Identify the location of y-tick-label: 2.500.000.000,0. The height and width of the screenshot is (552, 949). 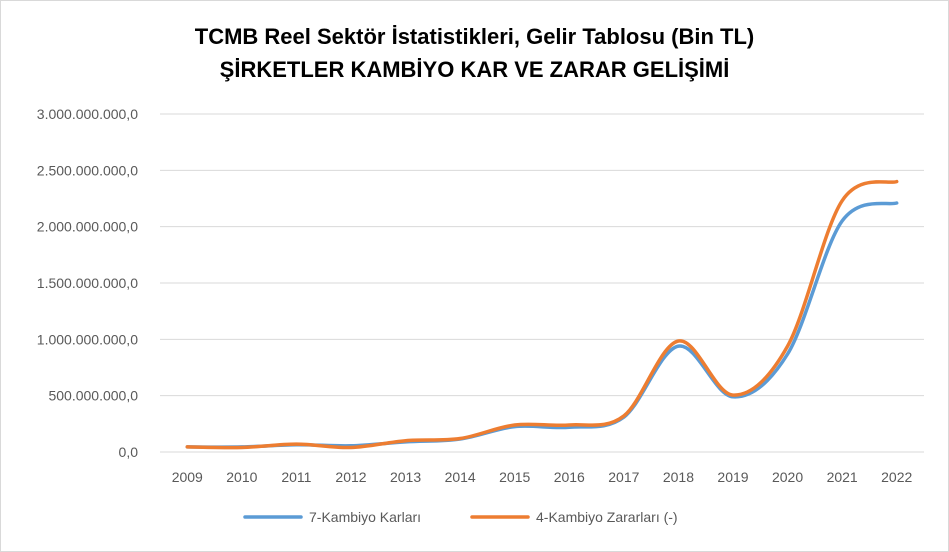
(87, 170).